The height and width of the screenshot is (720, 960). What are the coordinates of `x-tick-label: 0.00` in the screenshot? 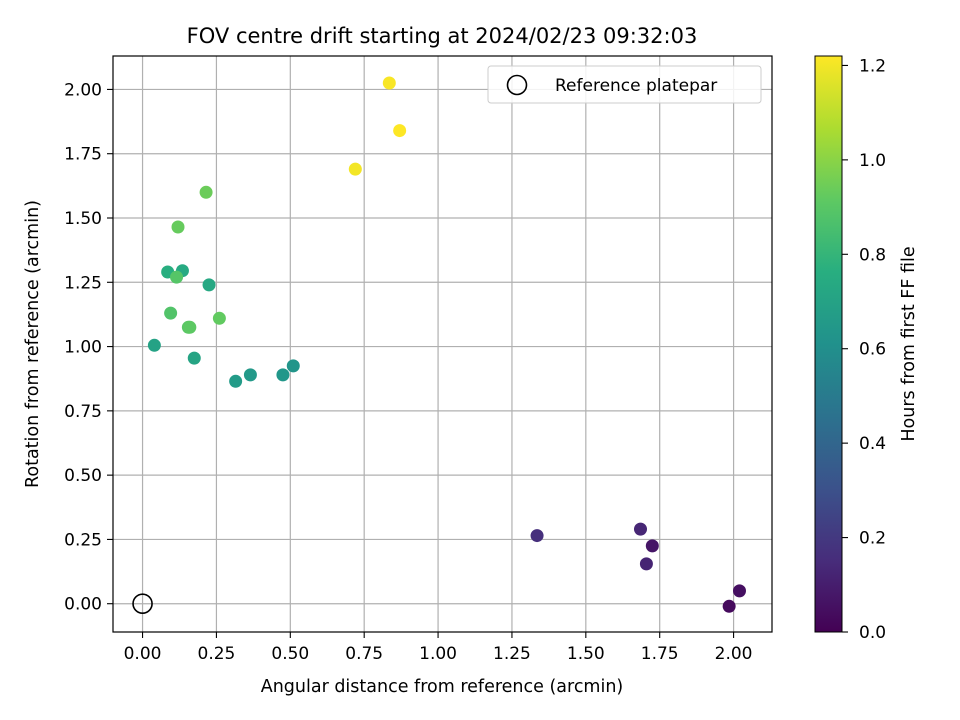 It's located at (143, 654).